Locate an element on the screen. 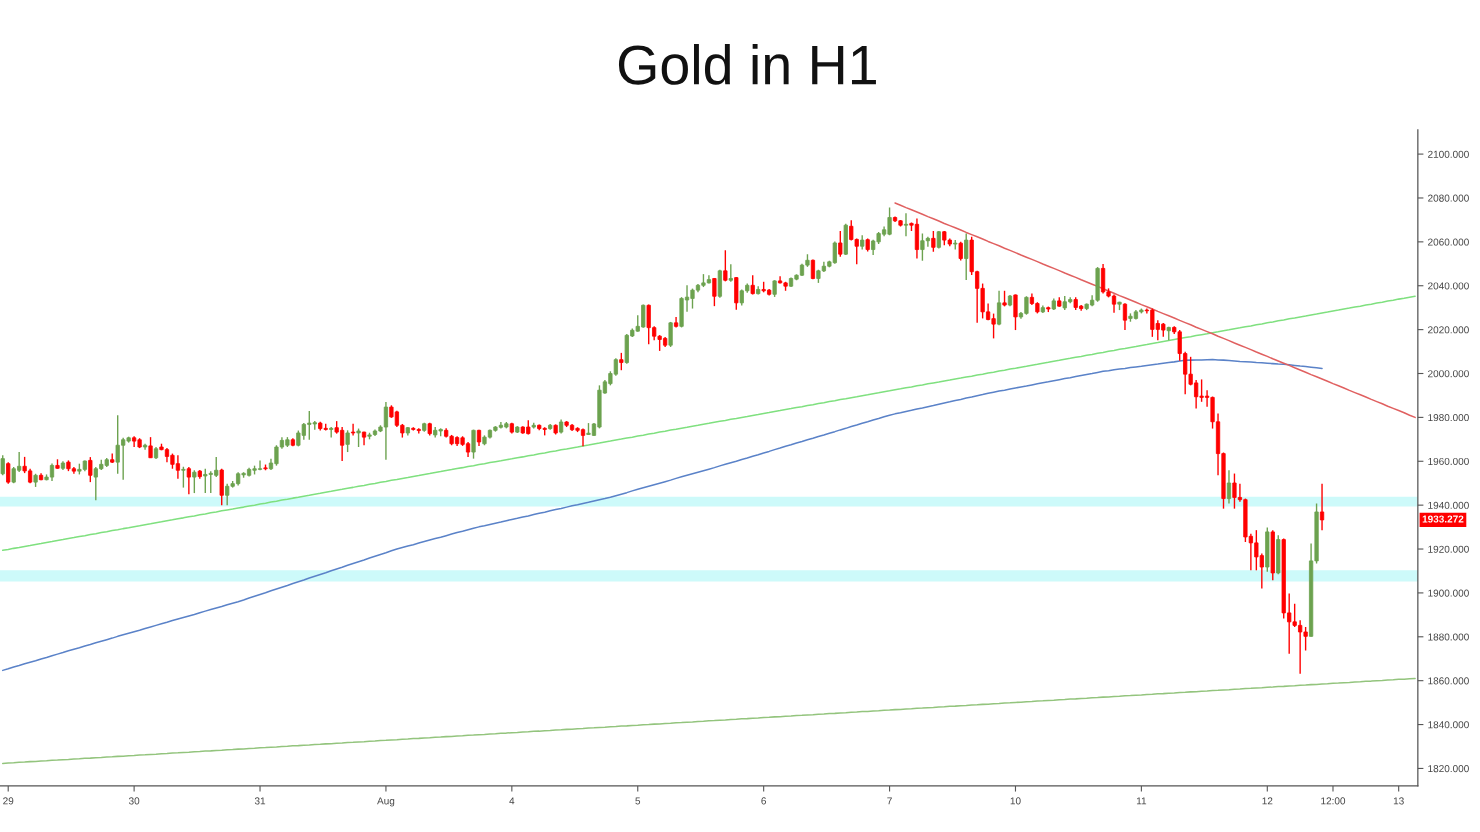 The height and width of the screenshot is (832, 1480). y-tick-label: 1880.000 is located at coordinates (1448, 637).